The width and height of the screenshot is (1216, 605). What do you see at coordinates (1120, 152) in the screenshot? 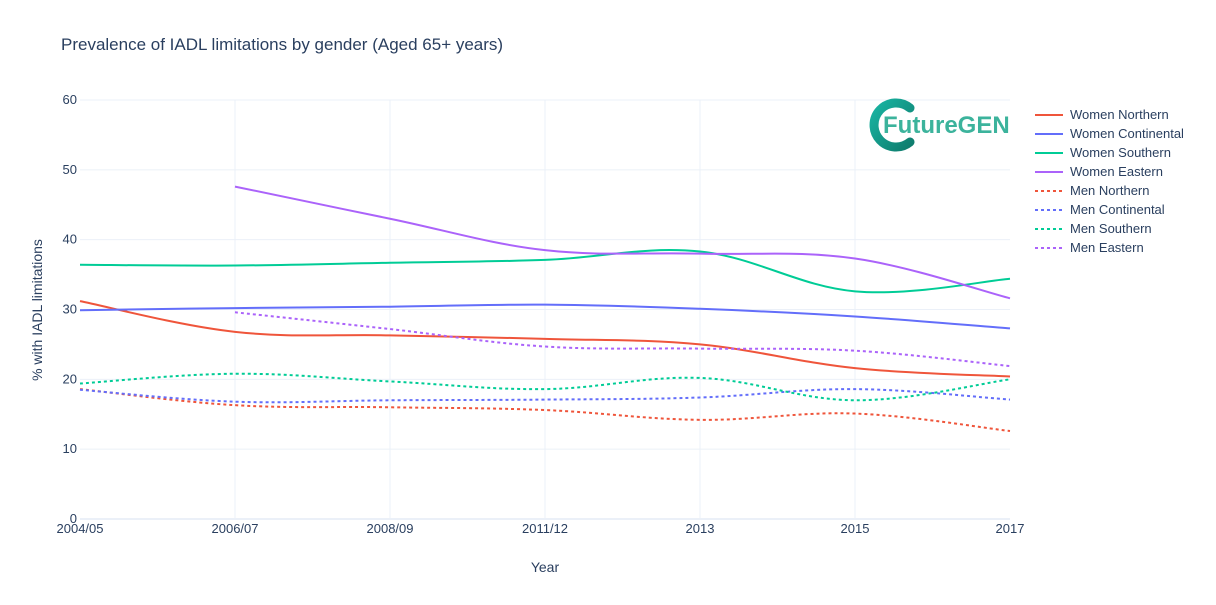
I see `legend-label: Women Southern` at bounding box center [1120, 152].